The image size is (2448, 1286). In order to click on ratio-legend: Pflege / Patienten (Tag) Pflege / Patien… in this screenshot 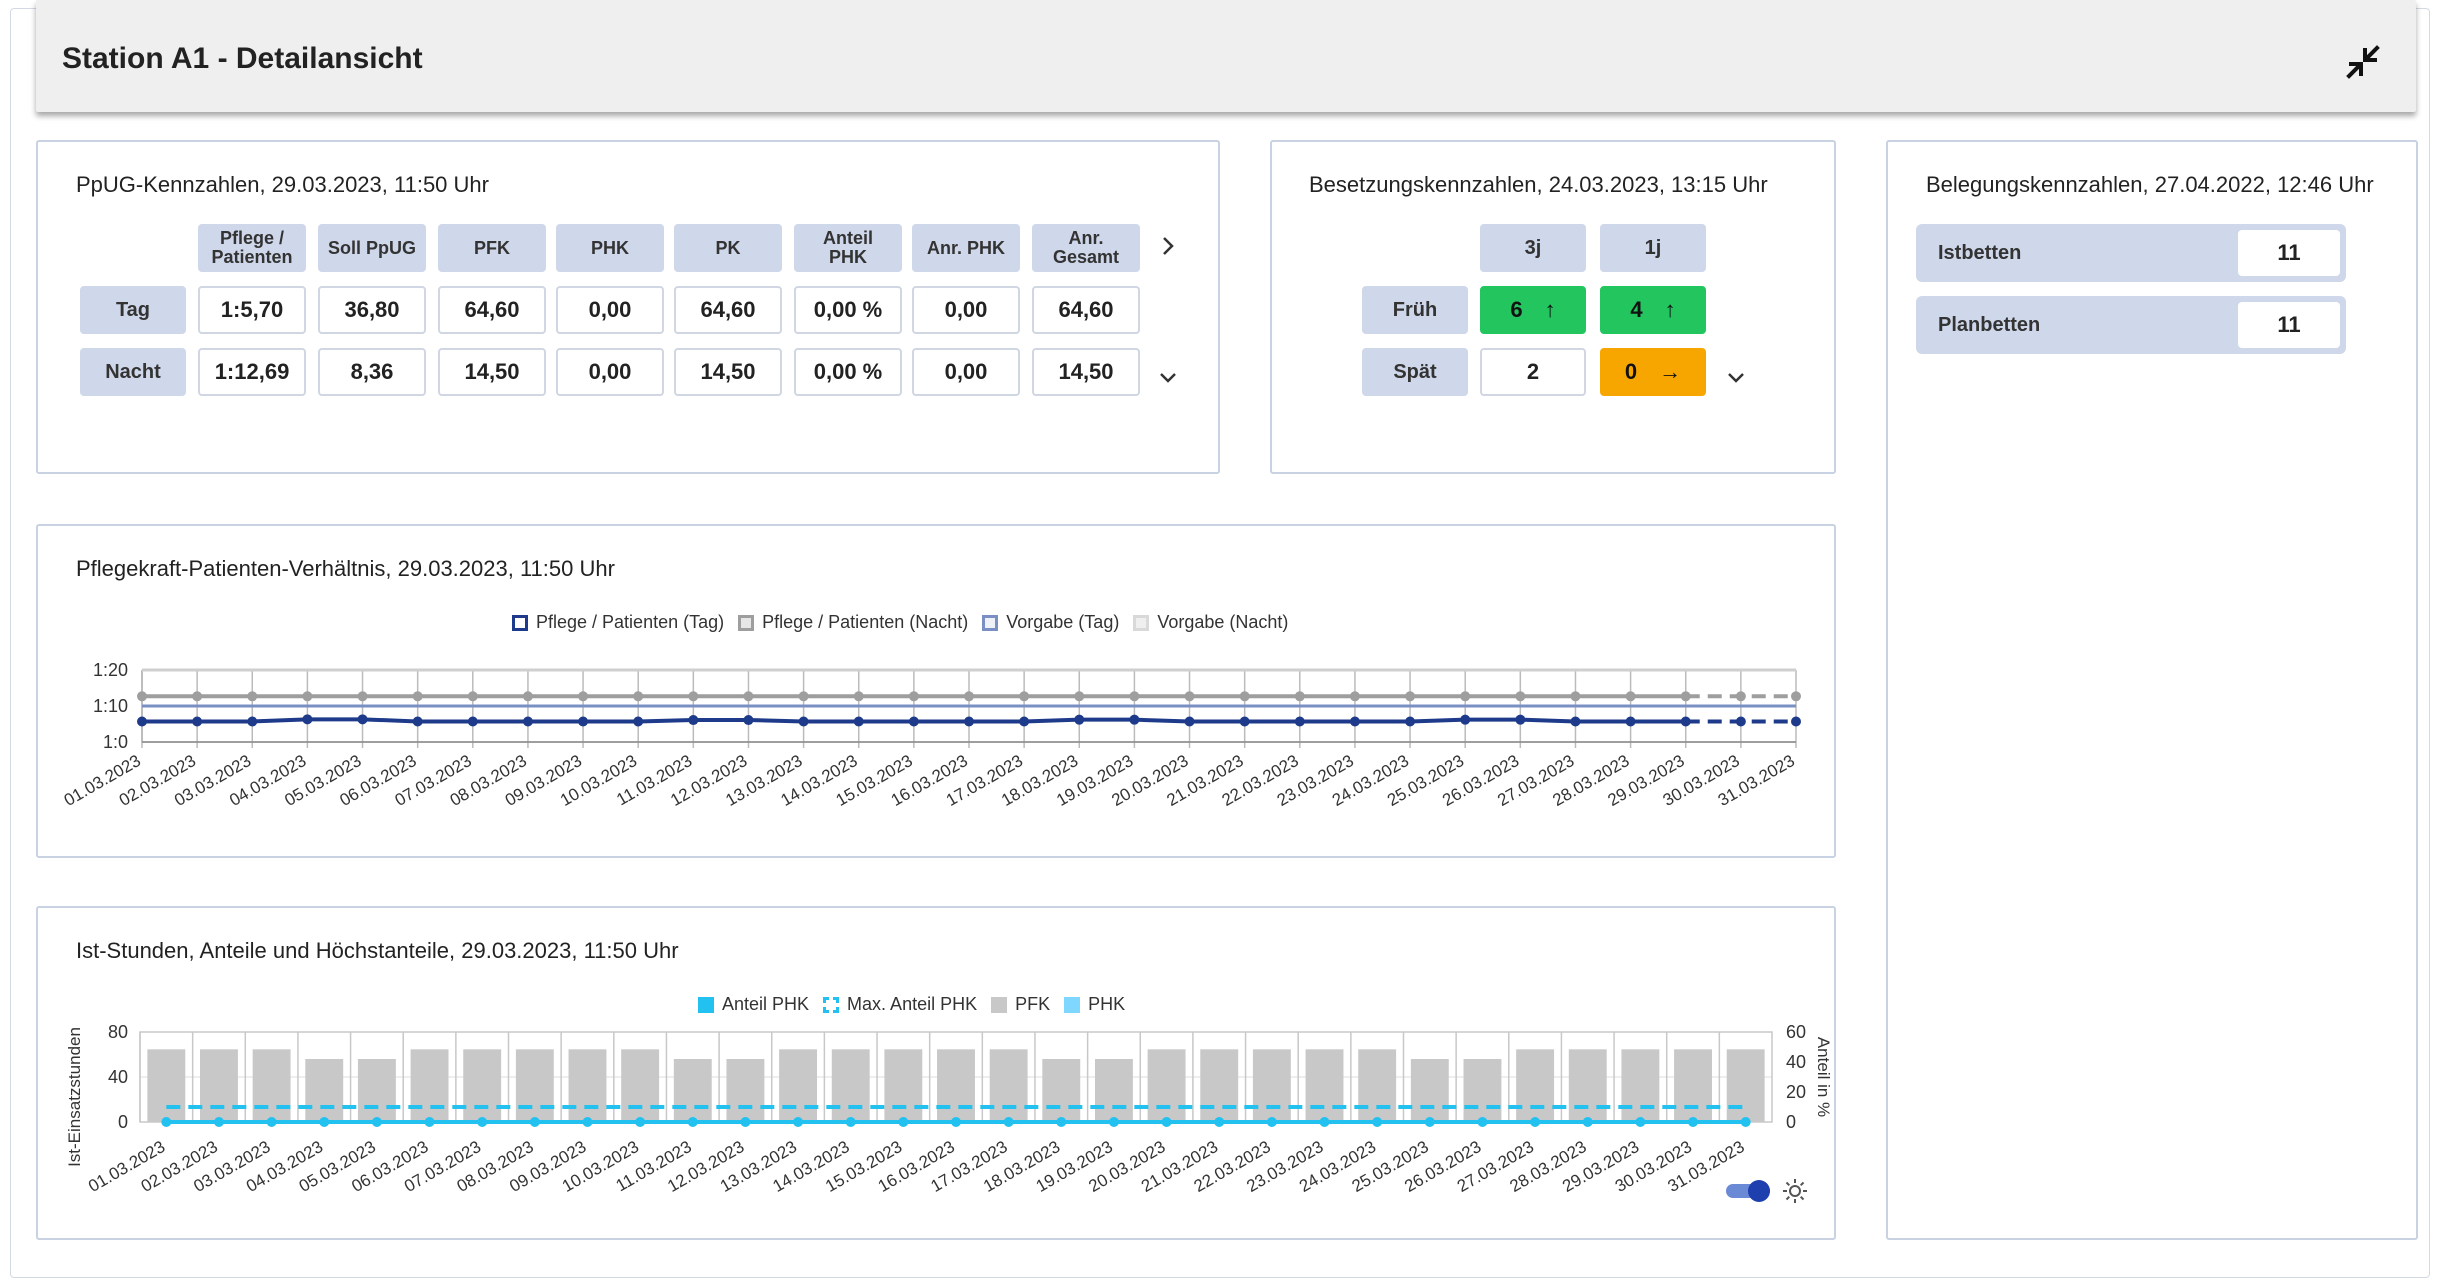, I will do `click(900, 622)`.